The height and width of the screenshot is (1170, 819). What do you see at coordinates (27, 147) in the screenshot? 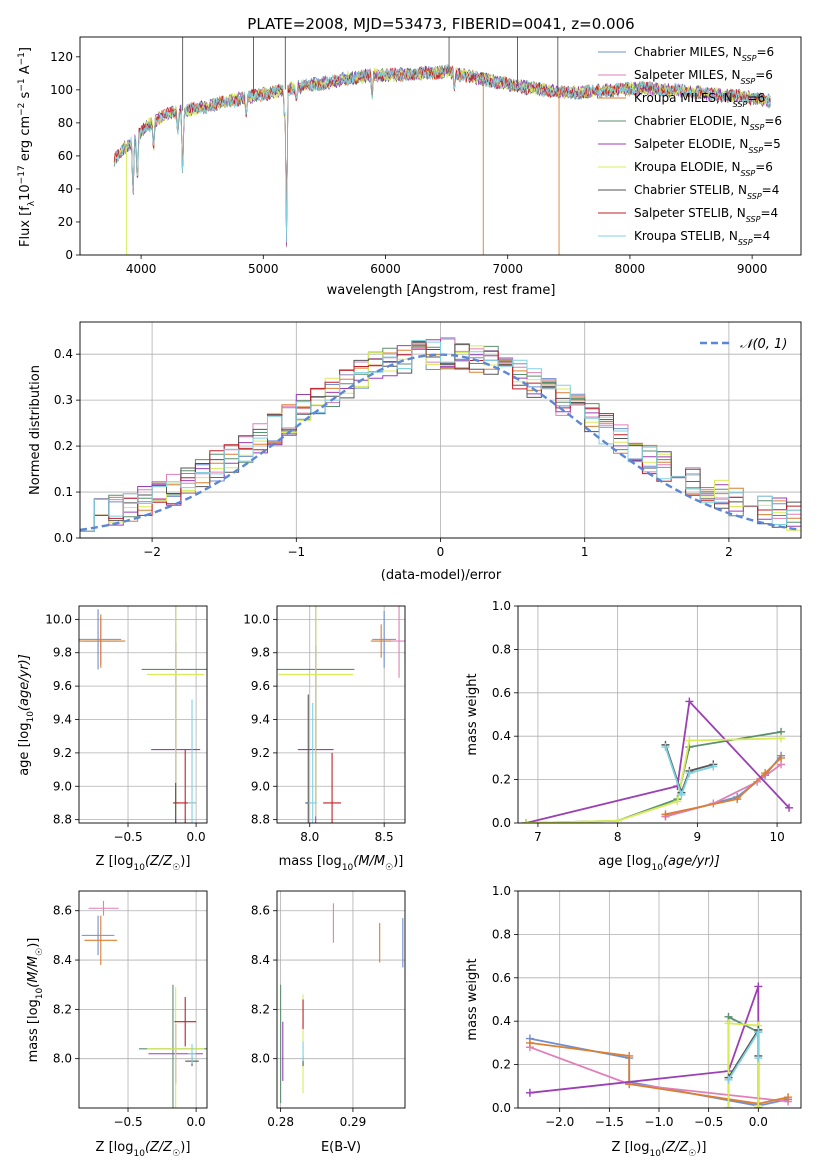
I see `spectrum-ylabel: Flux [fλ10−17 erg cm−2 s−1 A−1]` at bounding box center [27, 147].